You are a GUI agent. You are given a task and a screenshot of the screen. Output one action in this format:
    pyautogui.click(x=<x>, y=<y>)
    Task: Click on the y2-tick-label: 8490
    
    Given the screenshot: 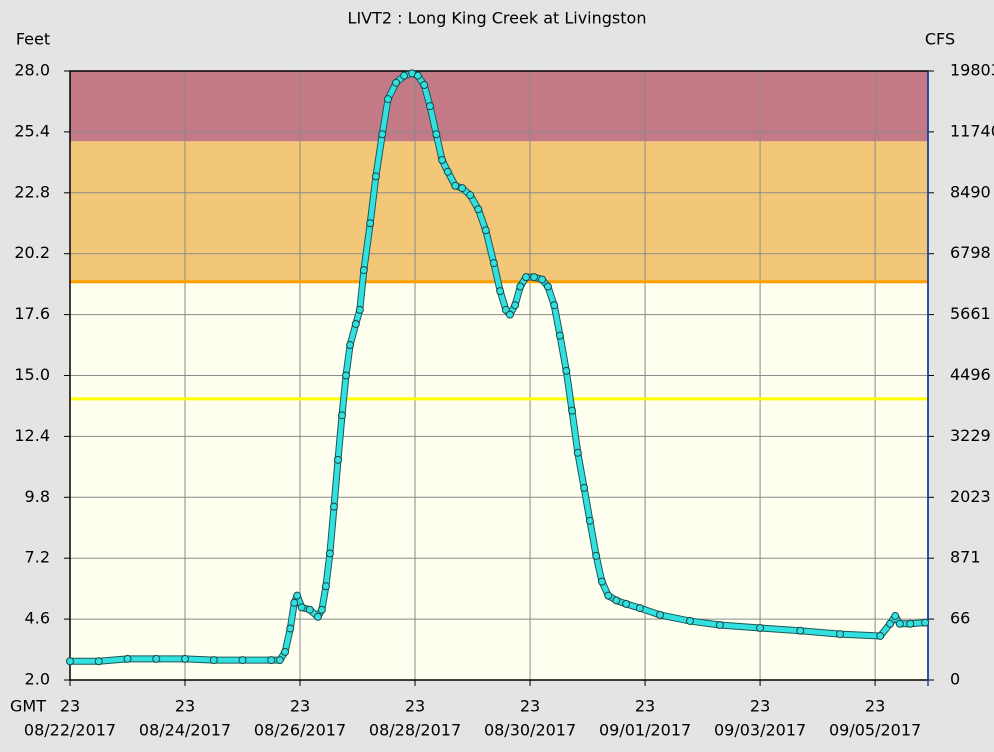 What is the action you would take?
    pyautogui.click(x=970, y=191)
    